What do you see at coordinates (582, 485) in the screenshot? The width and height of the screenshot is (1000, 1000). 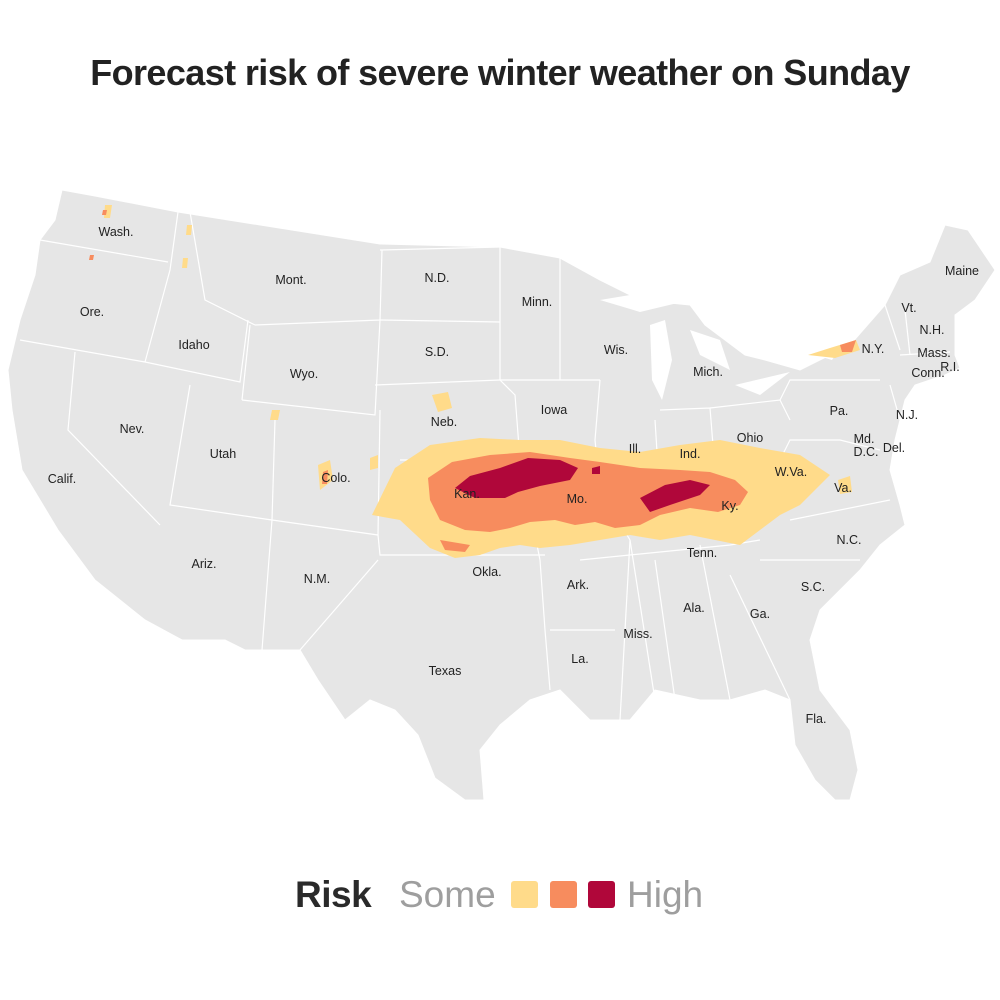 I see `risk-high` at bounding box center [582, 485].